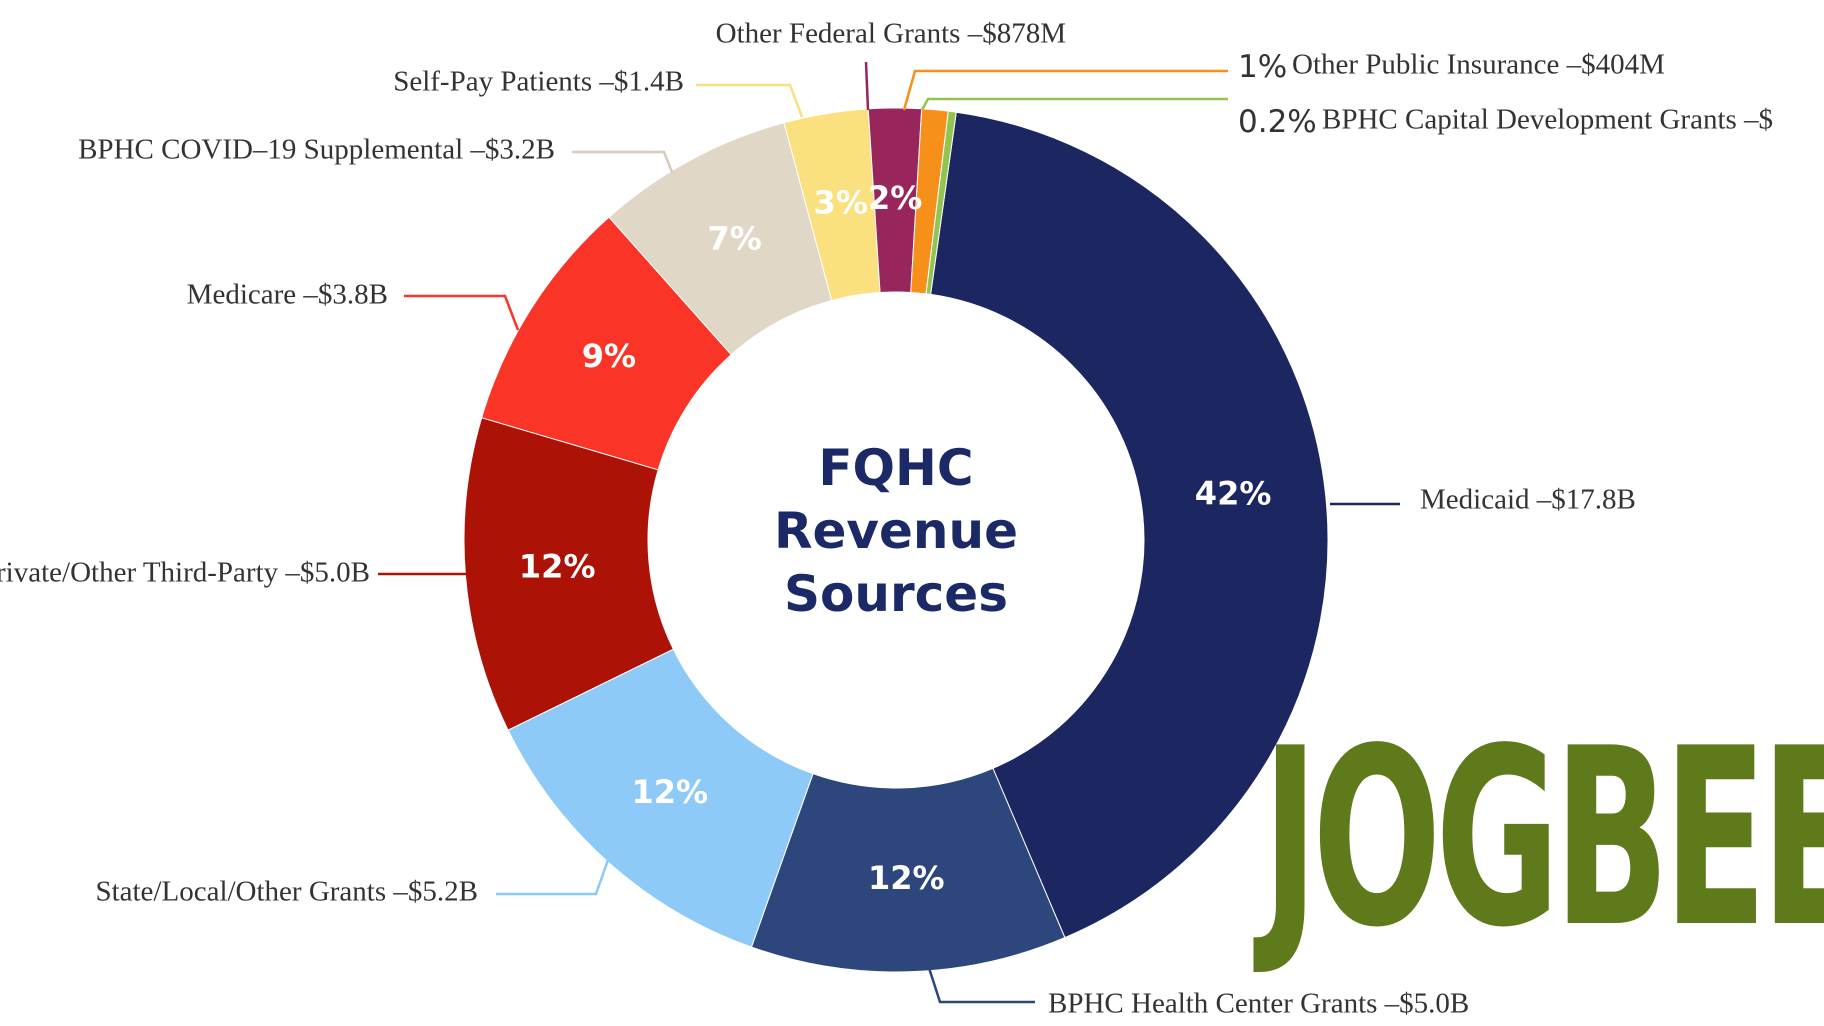  What do you see at coordinates (906, 878) in the screenshot?
I see `slice-pct-label-2: 12%` at bounding box center [906, 878].